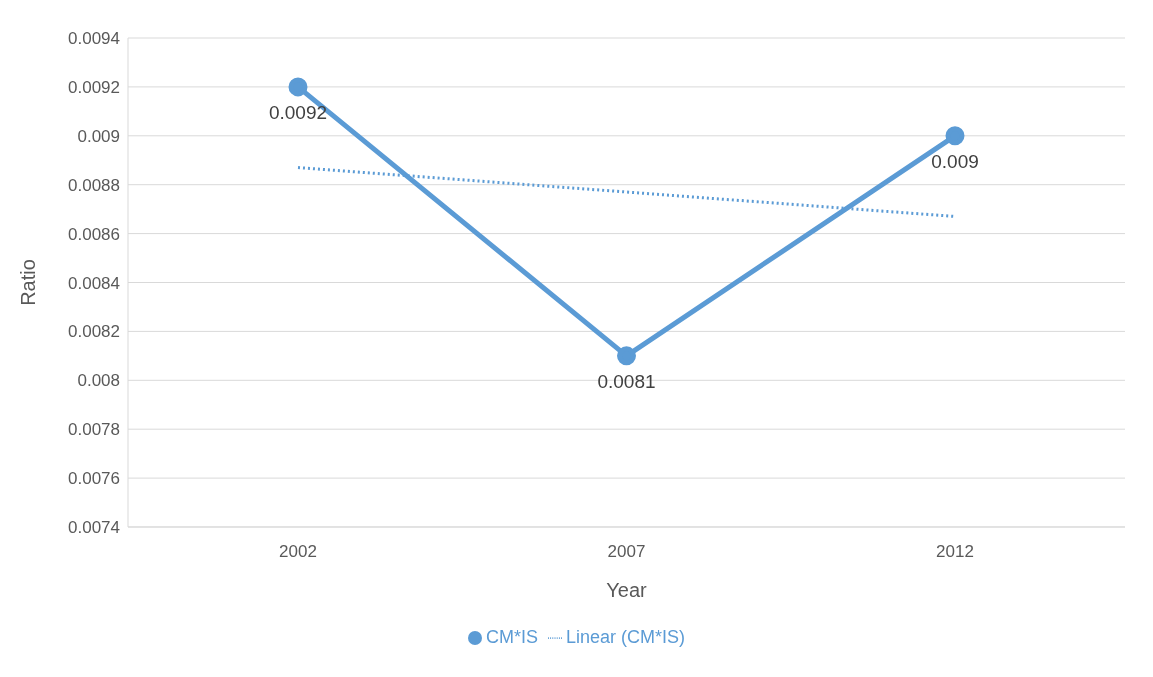 This screenshot has width=1153, height=677. What do you see at coordinates (627, 590) in the screenshot?
I see `x-axis-title: Year` at bounding box center [627, 590].